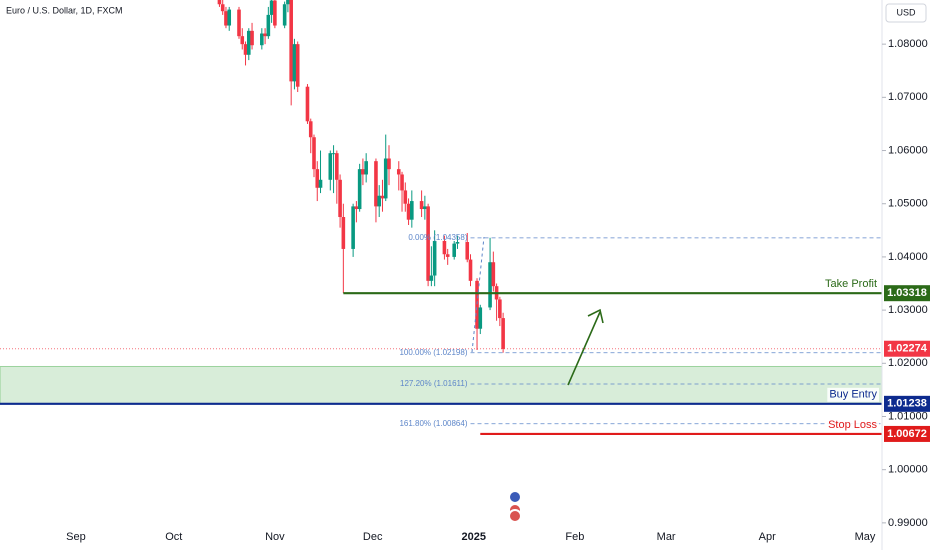 Image resolution: width=932 pixels, height=550 pixels. I want to click on y-tick-label: 1.03000, so click(908, 310).